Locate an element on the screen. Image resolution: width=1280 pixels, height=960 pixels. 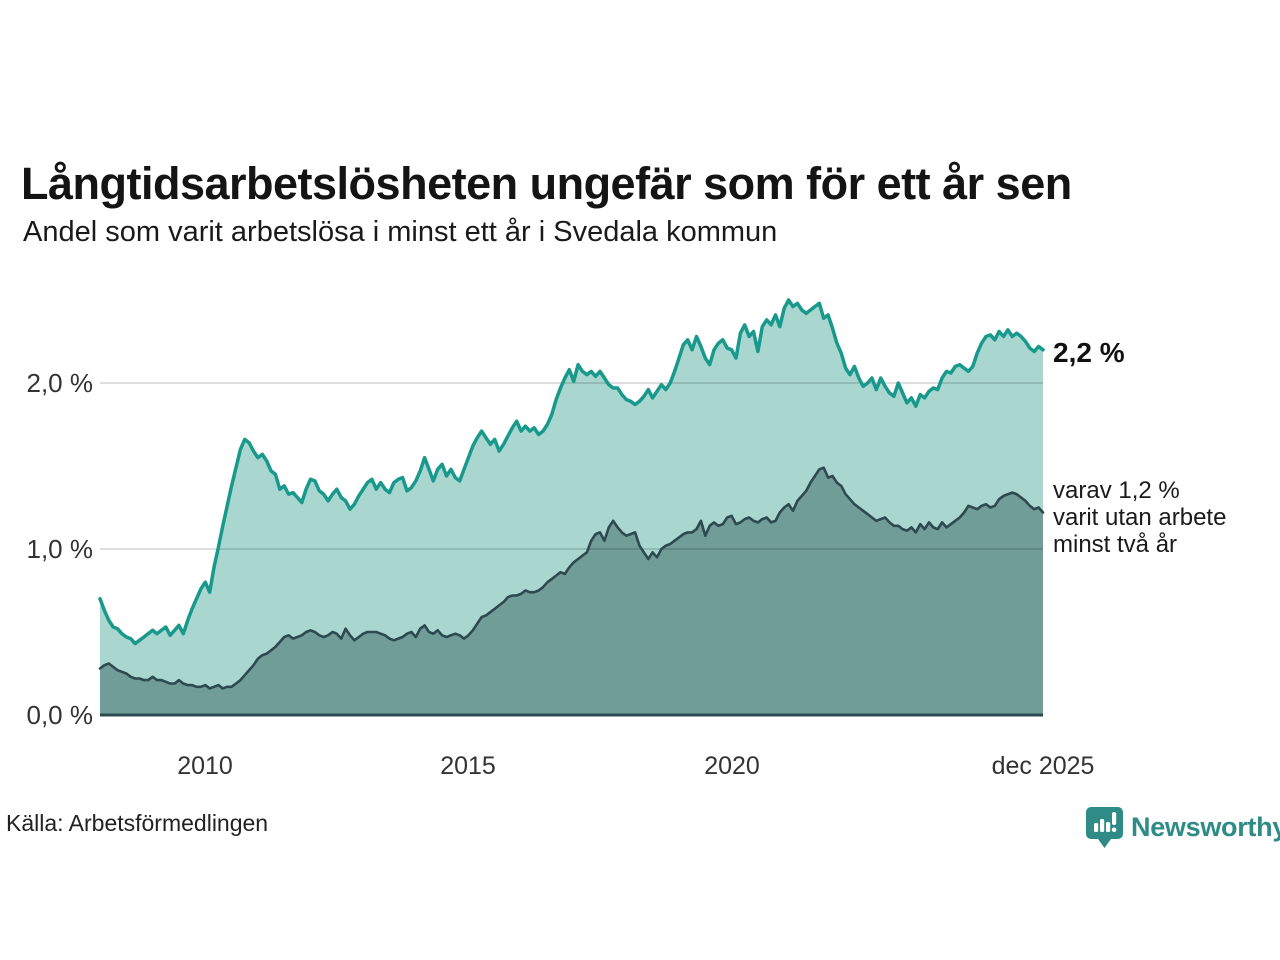
y-tick-label: 2,0 % is located at coordinates (60, 383).